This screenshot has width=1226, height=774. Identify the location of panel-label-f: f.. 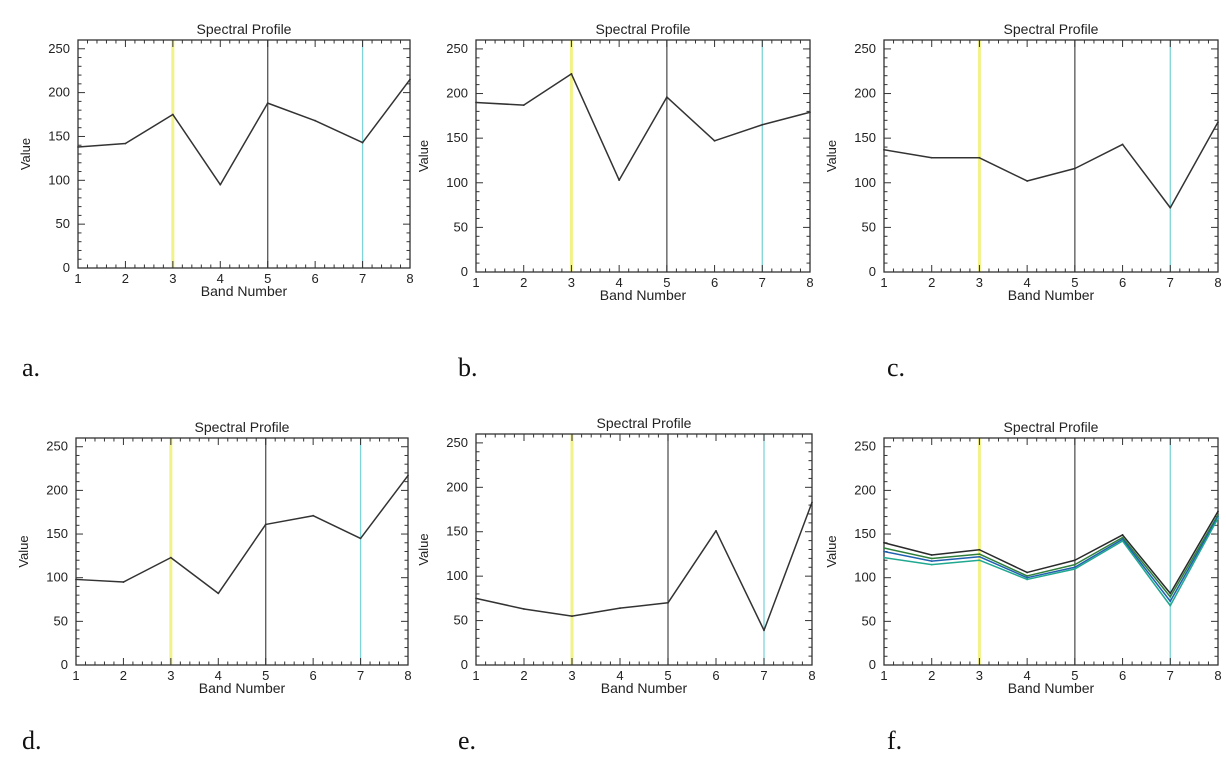
(895, 740).